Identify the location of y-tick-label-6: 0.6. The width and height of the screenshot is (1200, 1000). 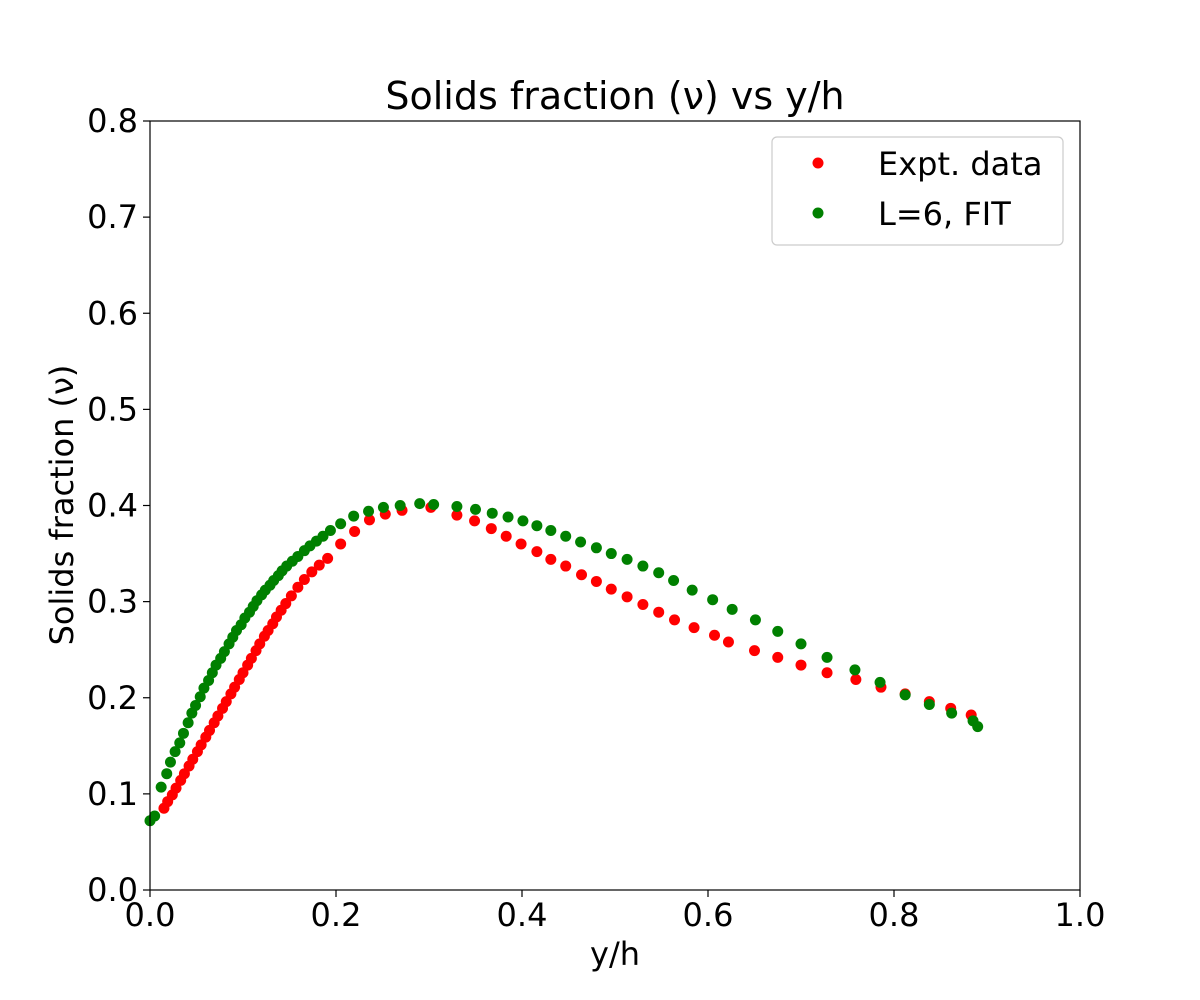
(112, 313).